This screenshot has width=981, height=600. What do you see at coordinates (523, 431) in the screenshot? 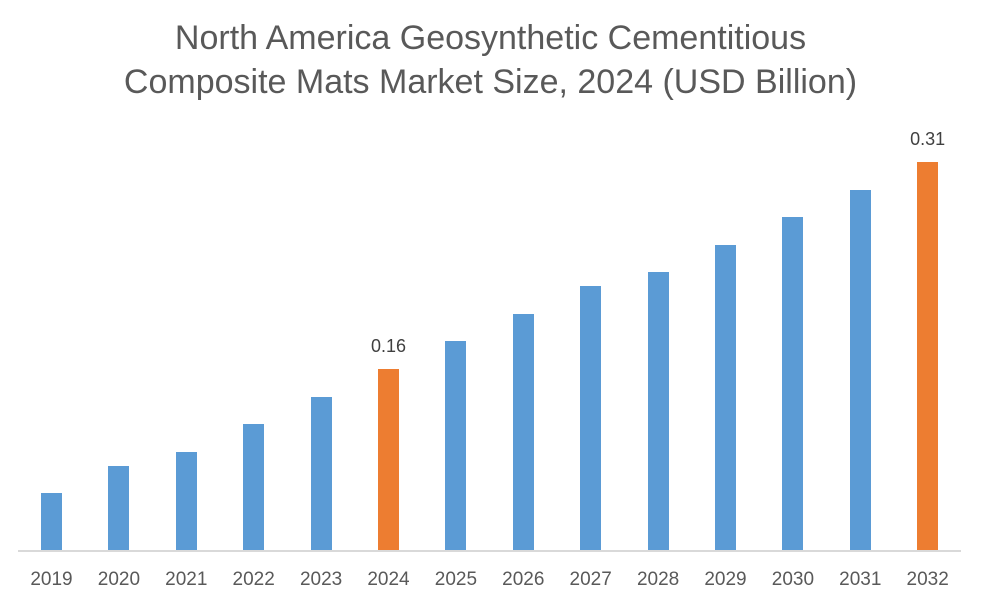
I see `bar-2026` at bounding box center [523, 431].